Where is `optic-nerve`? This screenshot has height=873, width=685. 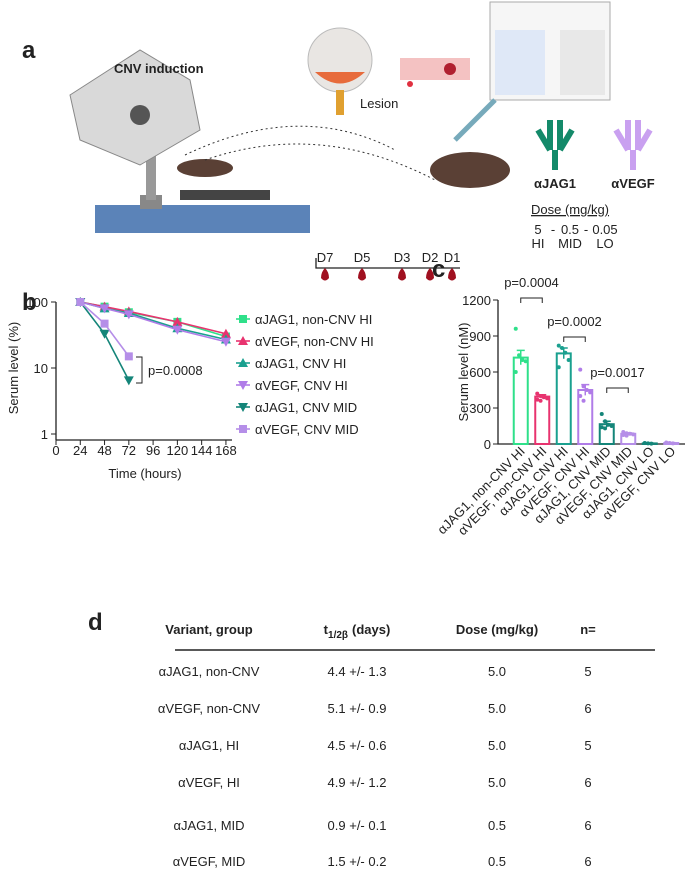
optic-nerve is located at coordinates (340, 102).